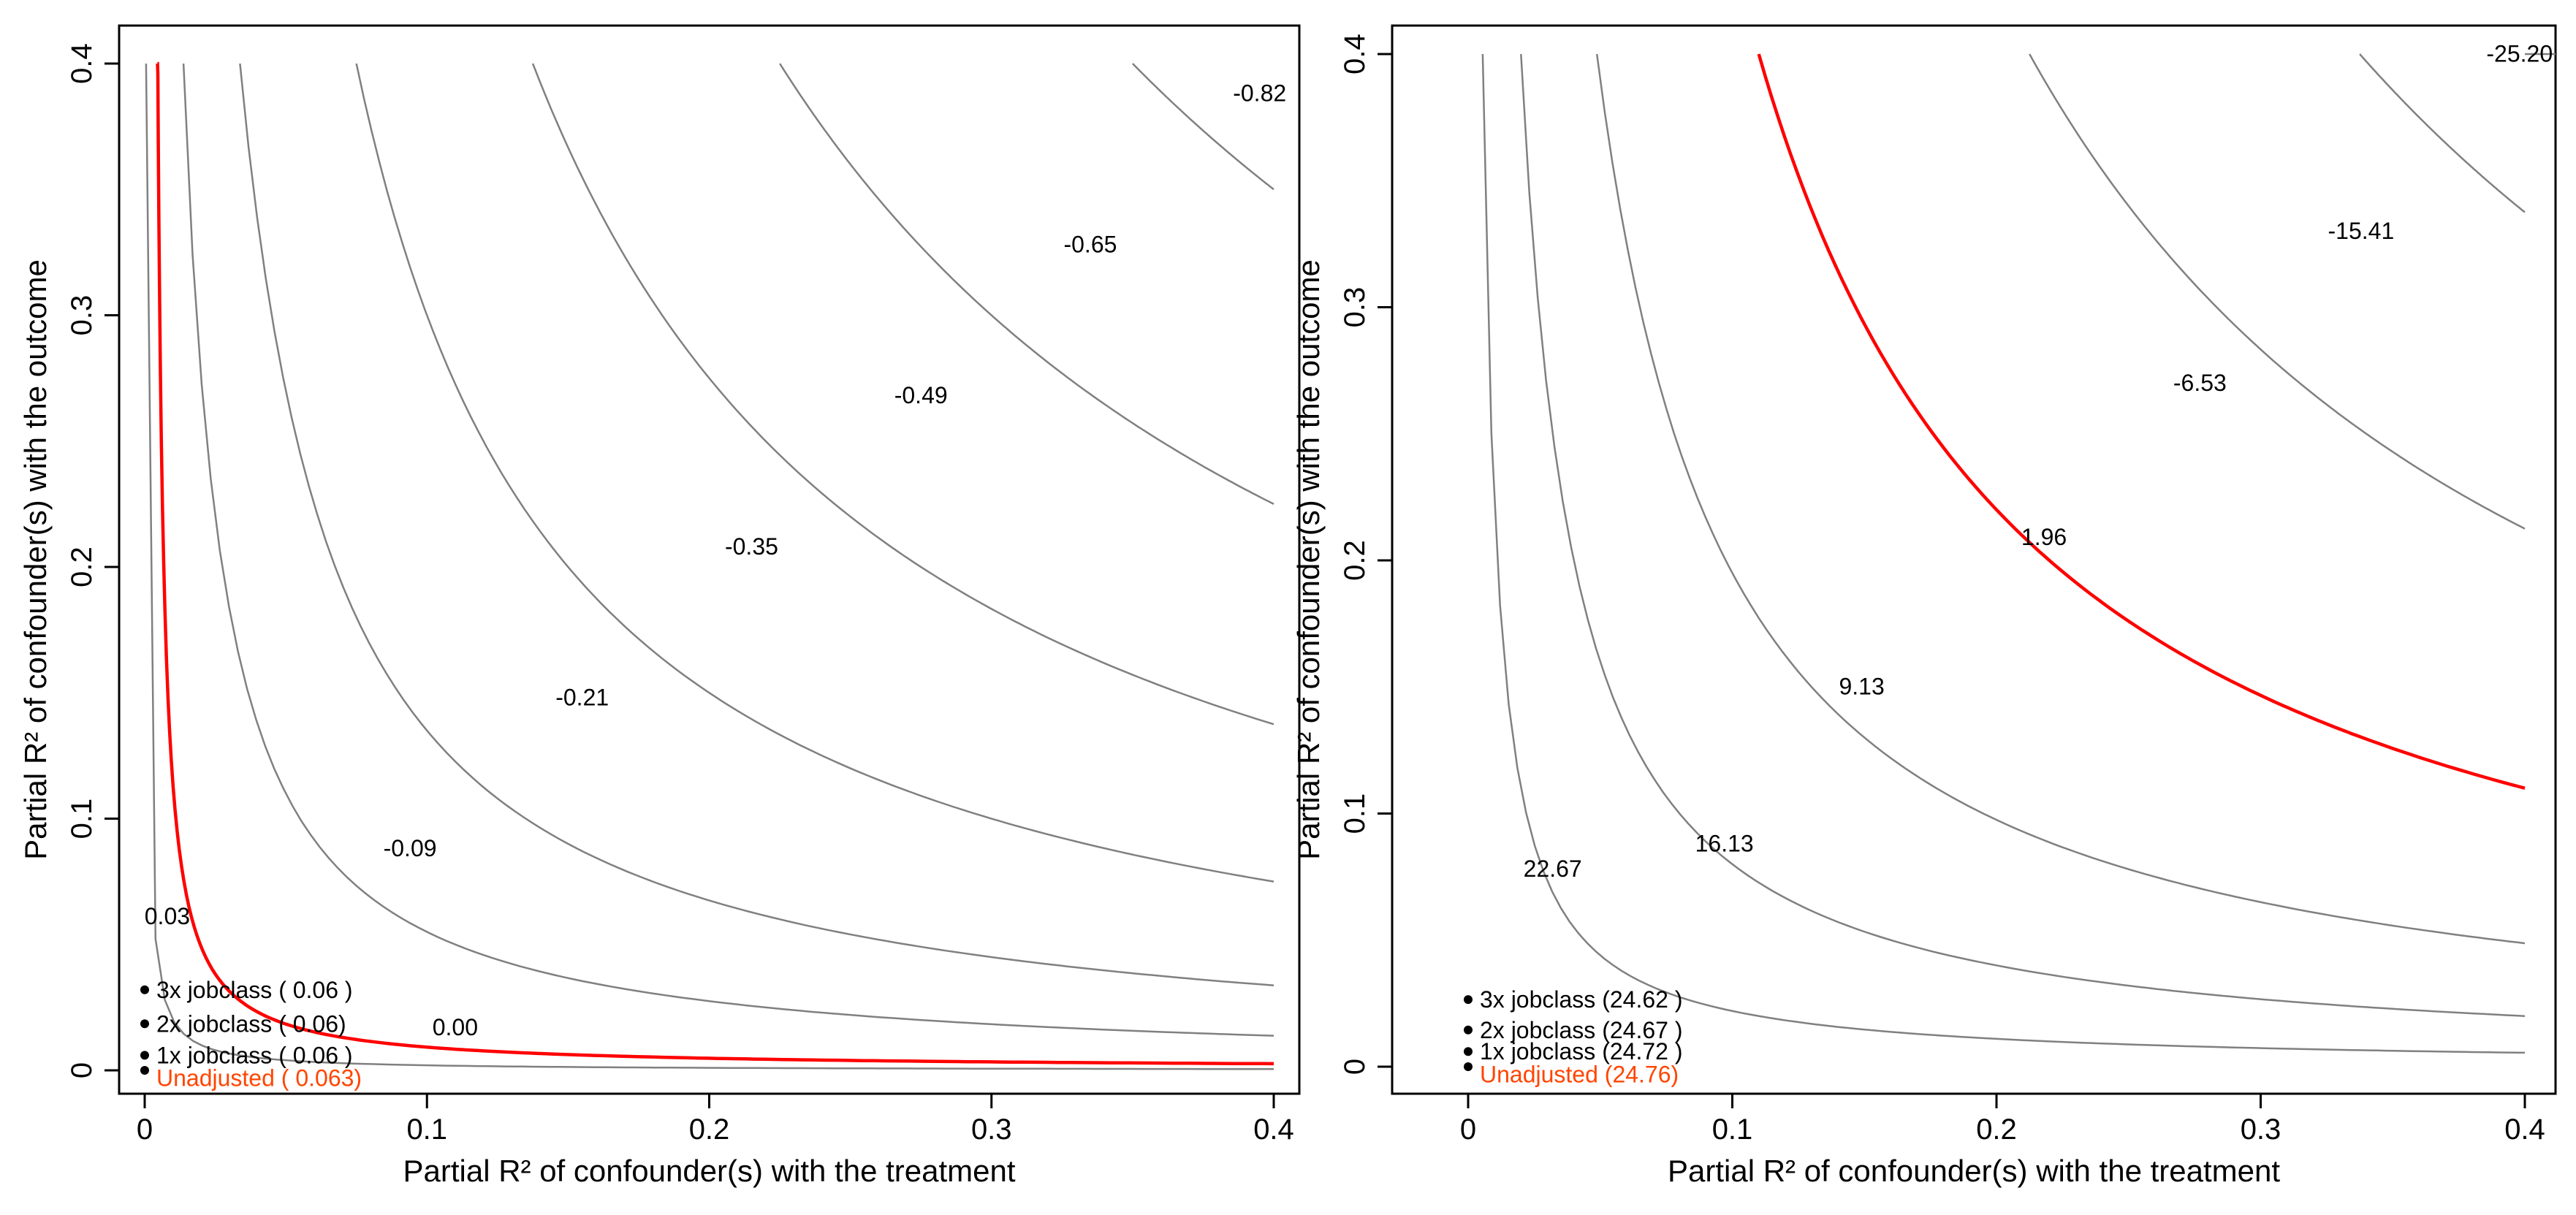 This screenshot has height=1215, width=2576. Describe the element at coordinates (1090, 244) in the screenshot. I see `contour-label: -0.65` at that location.